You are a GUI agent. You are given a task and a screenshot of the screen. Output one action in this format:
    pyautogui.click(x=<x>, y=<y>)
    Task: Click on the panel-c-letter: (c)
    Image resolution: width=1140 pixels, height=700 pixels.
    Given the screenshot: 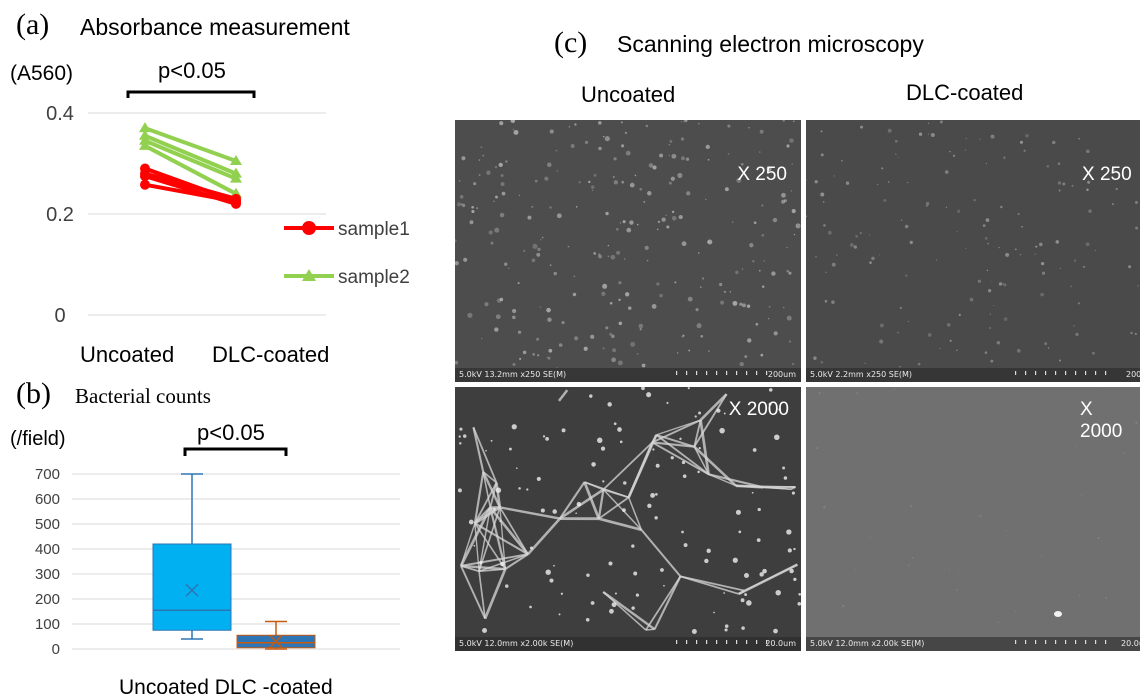 What is the action you would take?
    pyautogui.click(x=570, y=43)
    